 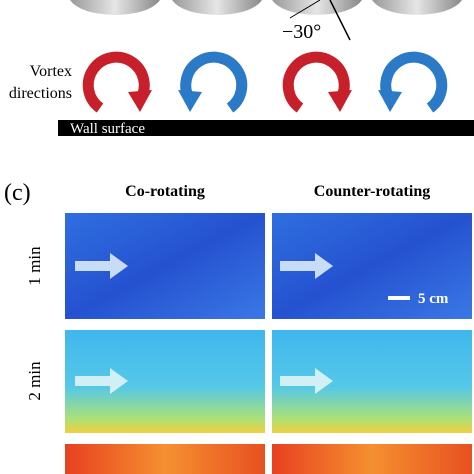 What do you see at coordinates (399, 298) in the screenshot?
I see `scale-bar` at bounding box center [399, 298].